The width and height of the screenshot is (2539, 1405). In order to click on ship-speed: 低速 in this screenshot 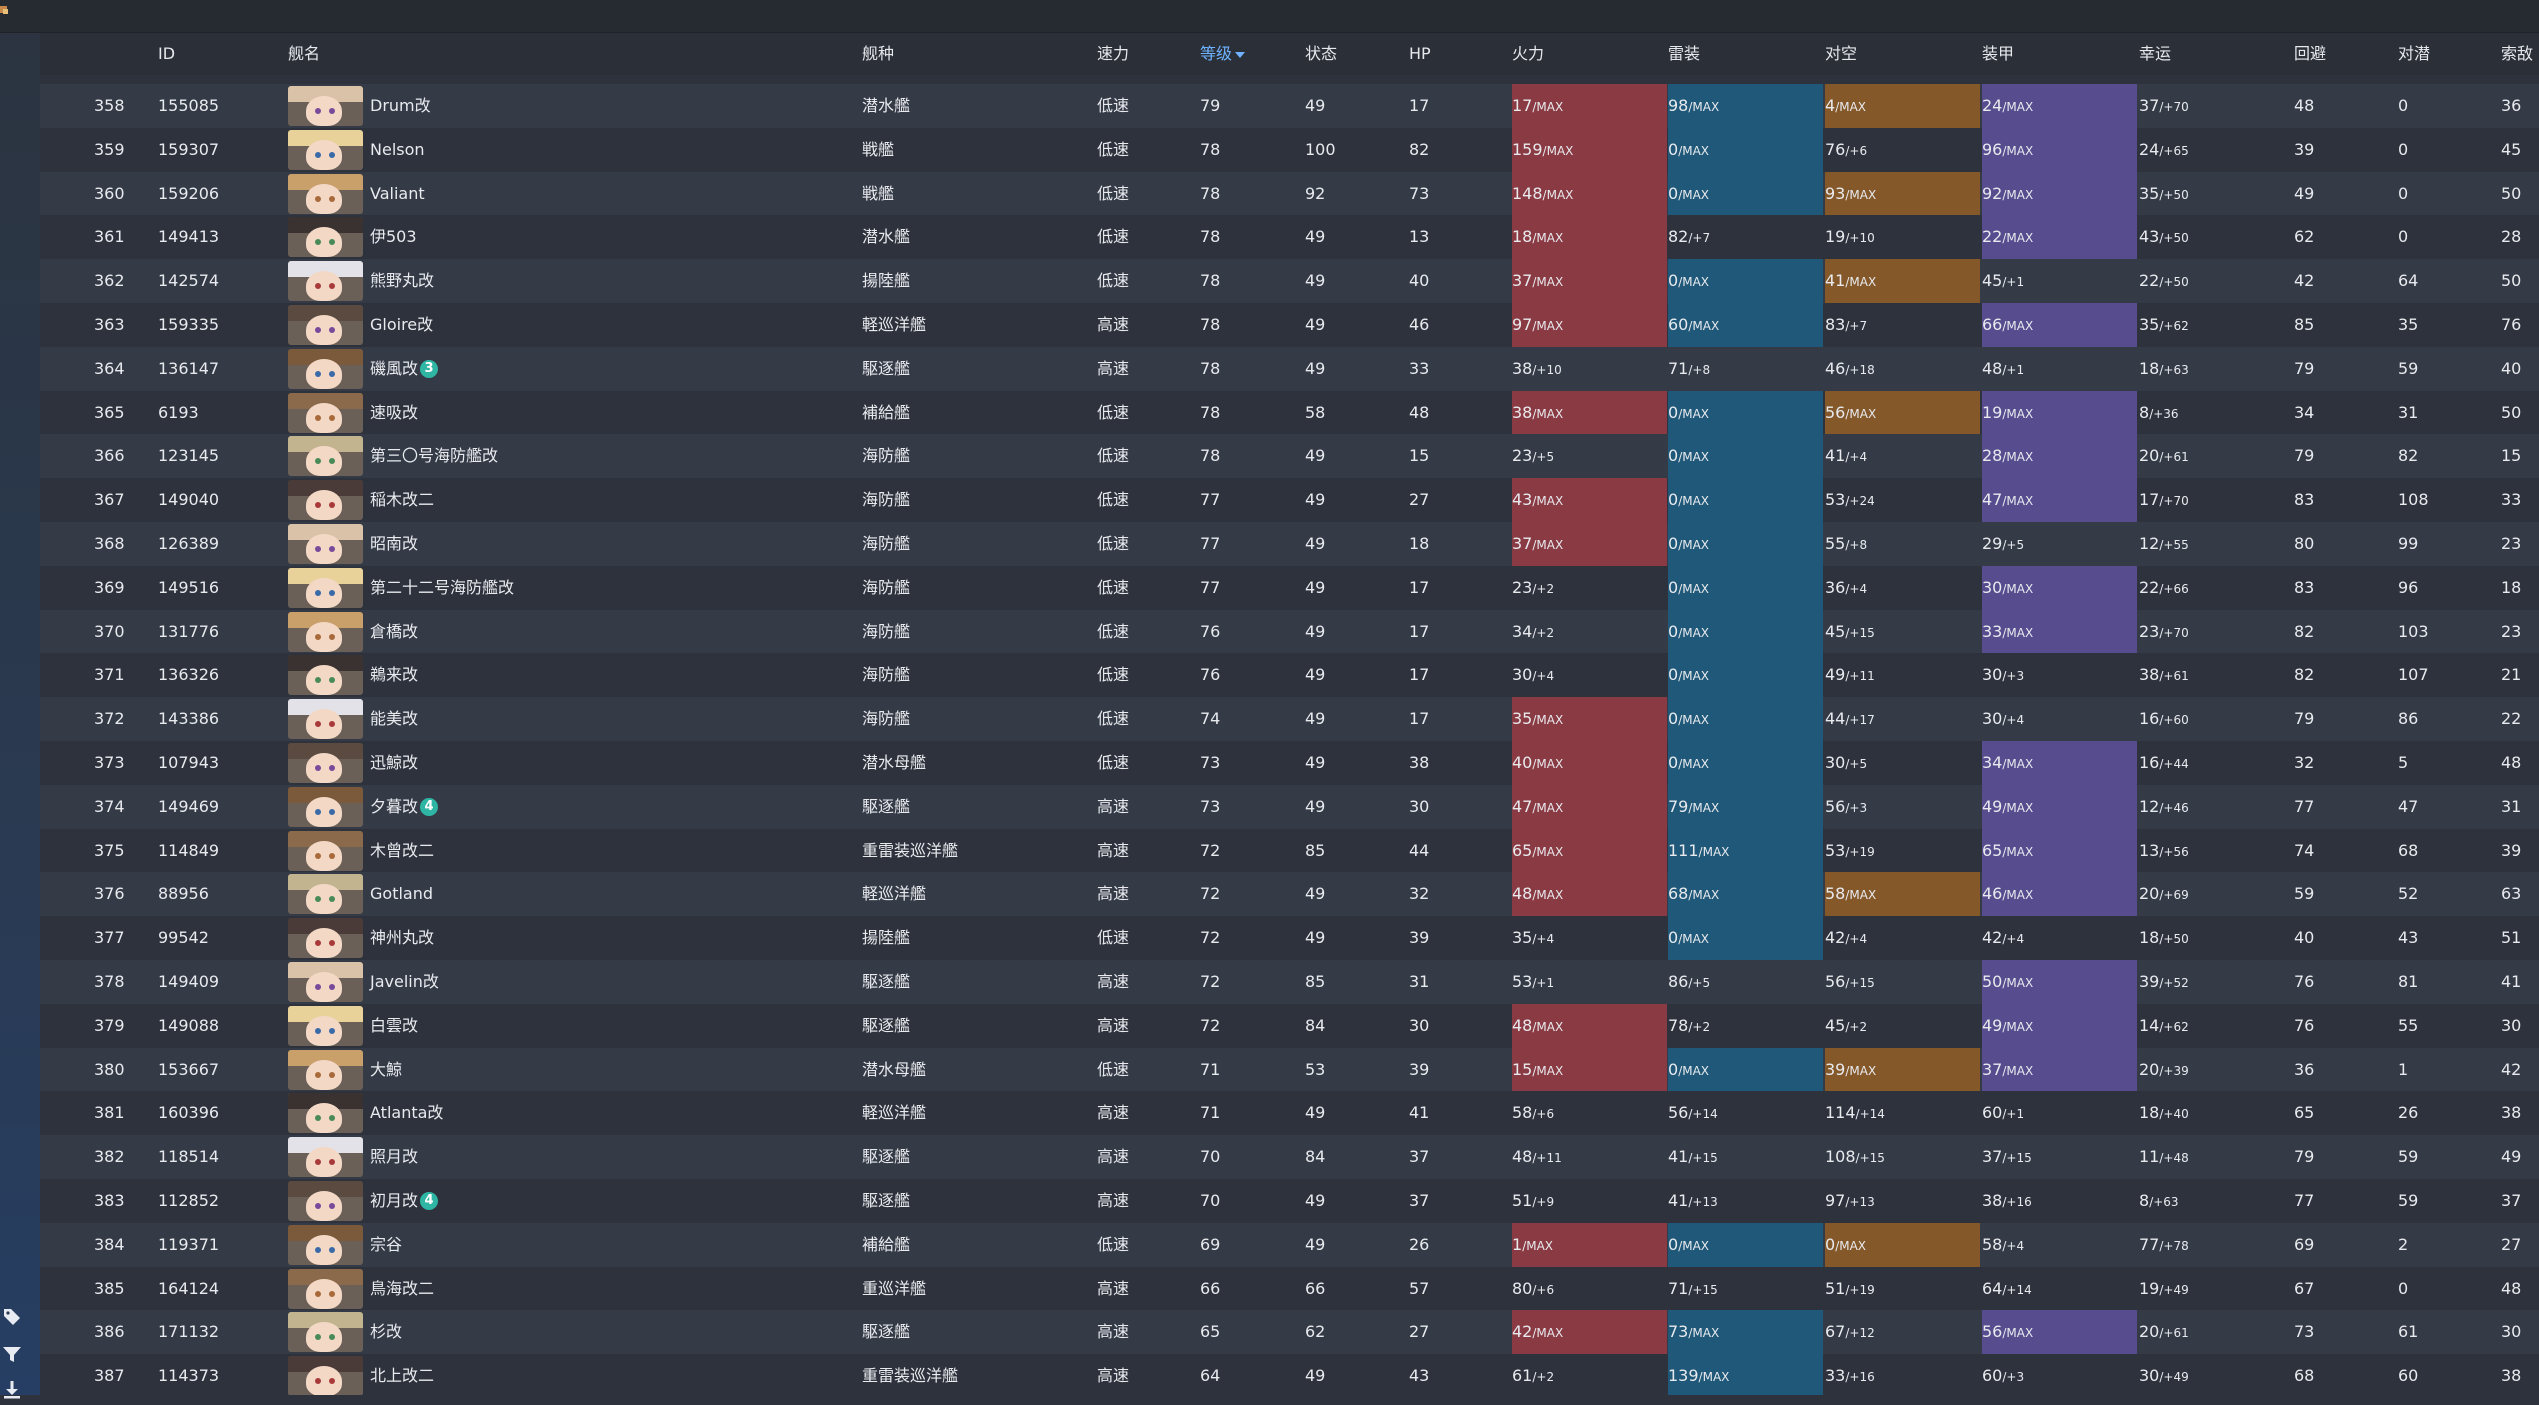, I will do `click(1113, 543)`.